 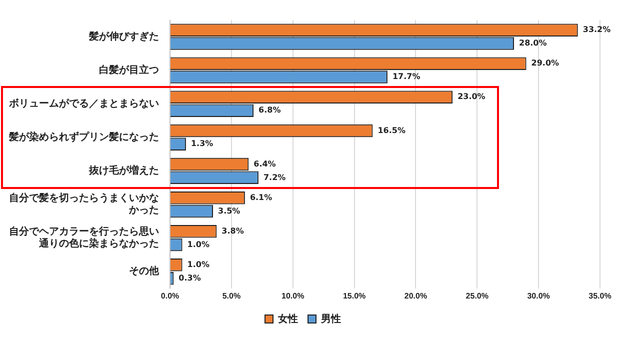 What do you see at coordinates (392, 130) in the screenshot?
I see `data-label: 16.5%` at bounding box center [392, 130].